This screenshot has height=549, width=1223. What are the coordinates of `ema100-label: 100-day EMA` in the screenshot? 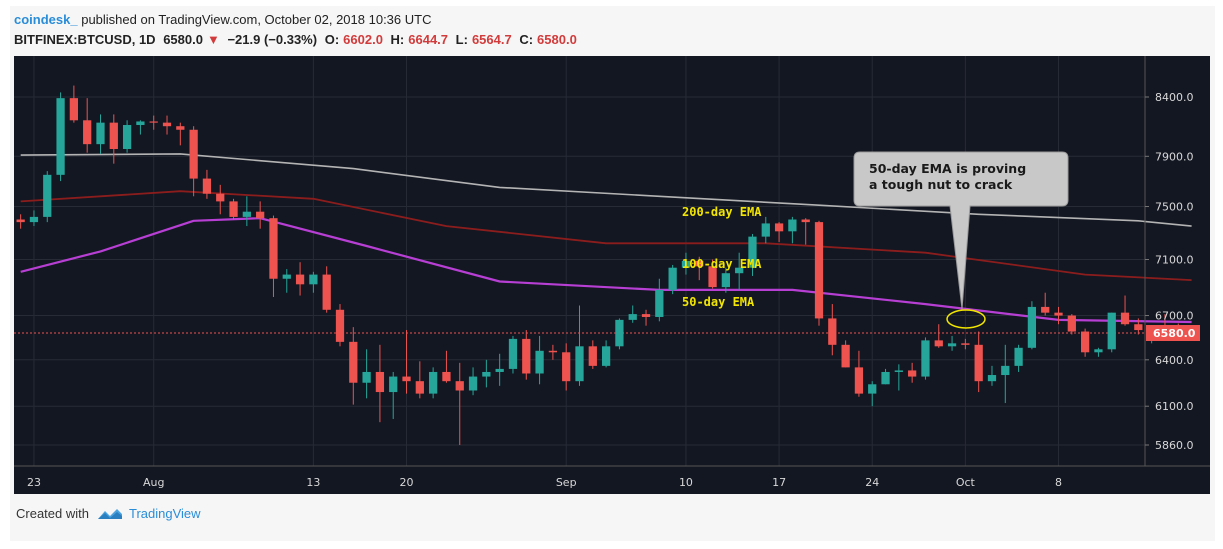 It's located at (722, 264).